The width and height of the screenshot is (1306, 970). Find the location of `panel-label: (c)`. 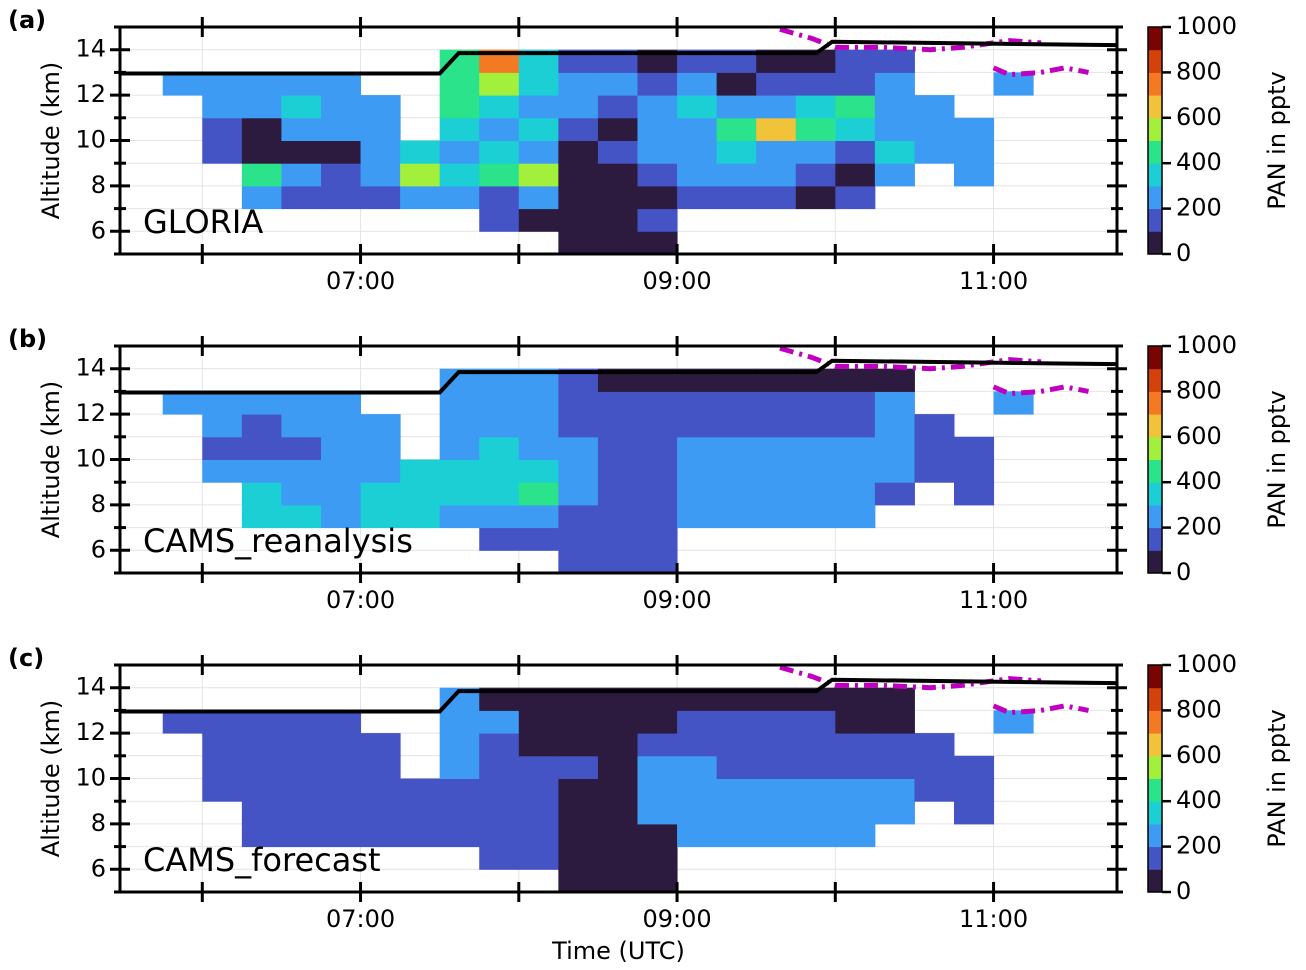

panel-label: (c) is located at coordinates (26, 658).